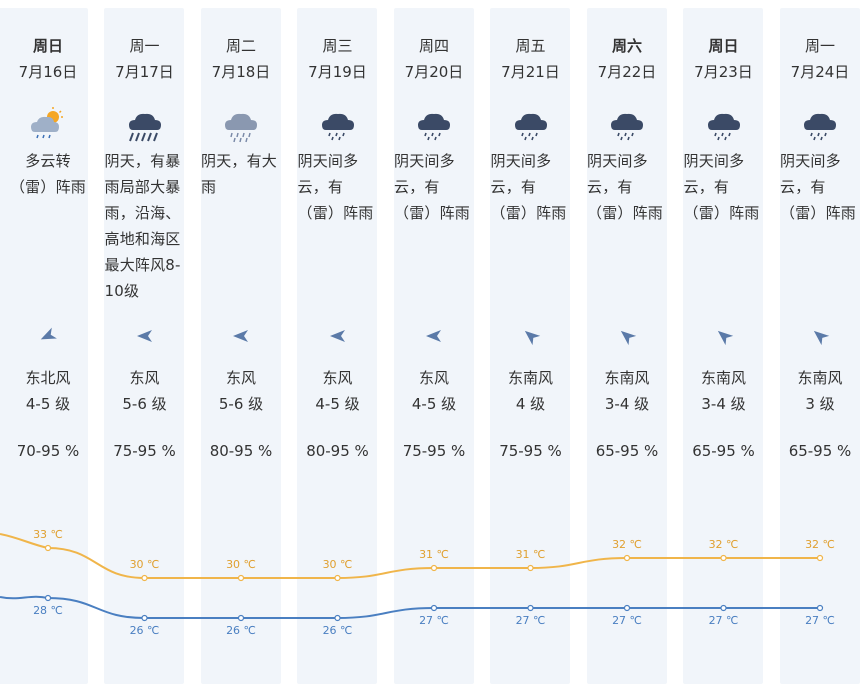 The height and width of the screenshot is (684, 864). I want to click on weather-description: 多云转 （雷）阵雨, so click(47, 174).